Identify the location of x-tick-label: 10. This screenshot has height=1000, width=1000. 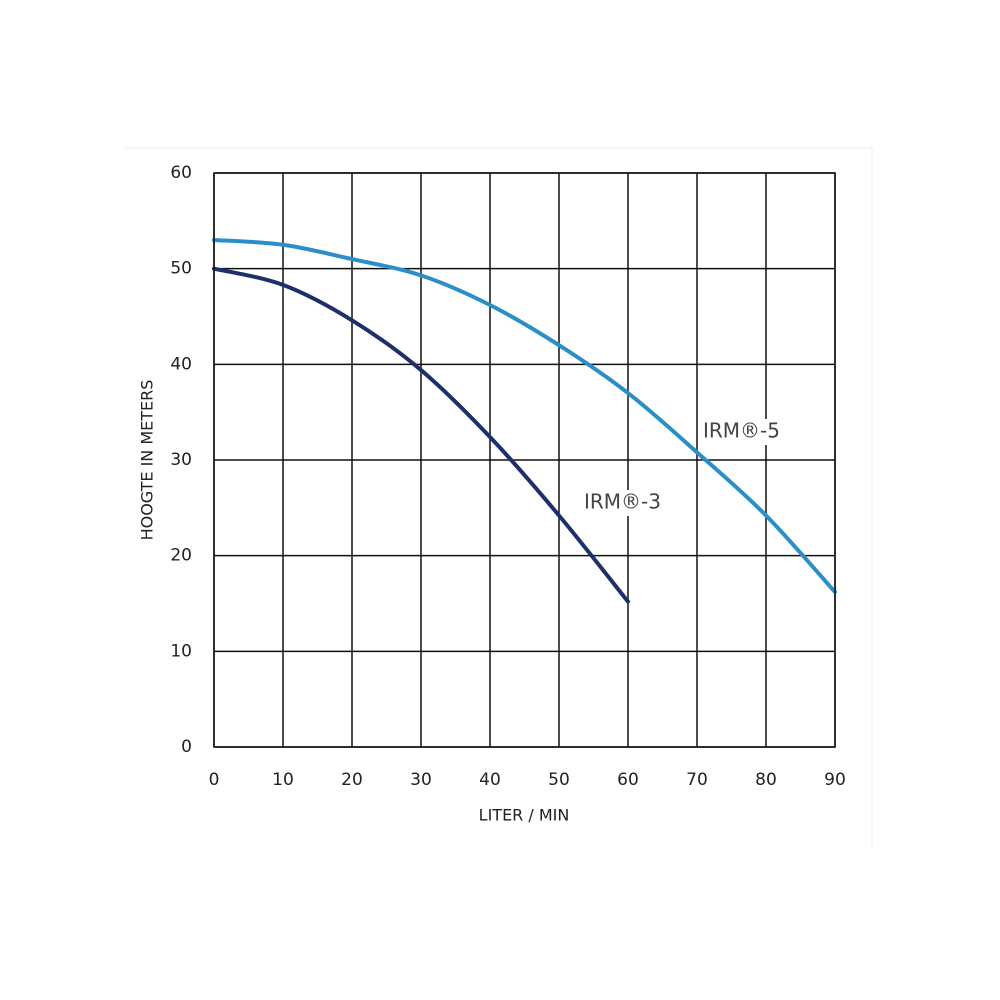
(283, 780).